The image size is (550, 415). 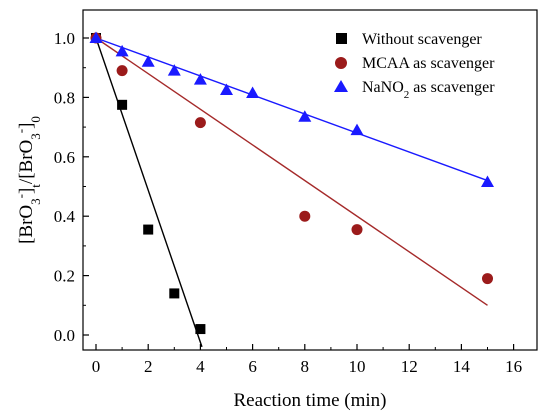 What do you see at coordinates (71, 187) in the screenshot?
I see `y-axis: 0.0 0.2 0.4 0.6 0.8 1.0` at bounding box center [71, 187].